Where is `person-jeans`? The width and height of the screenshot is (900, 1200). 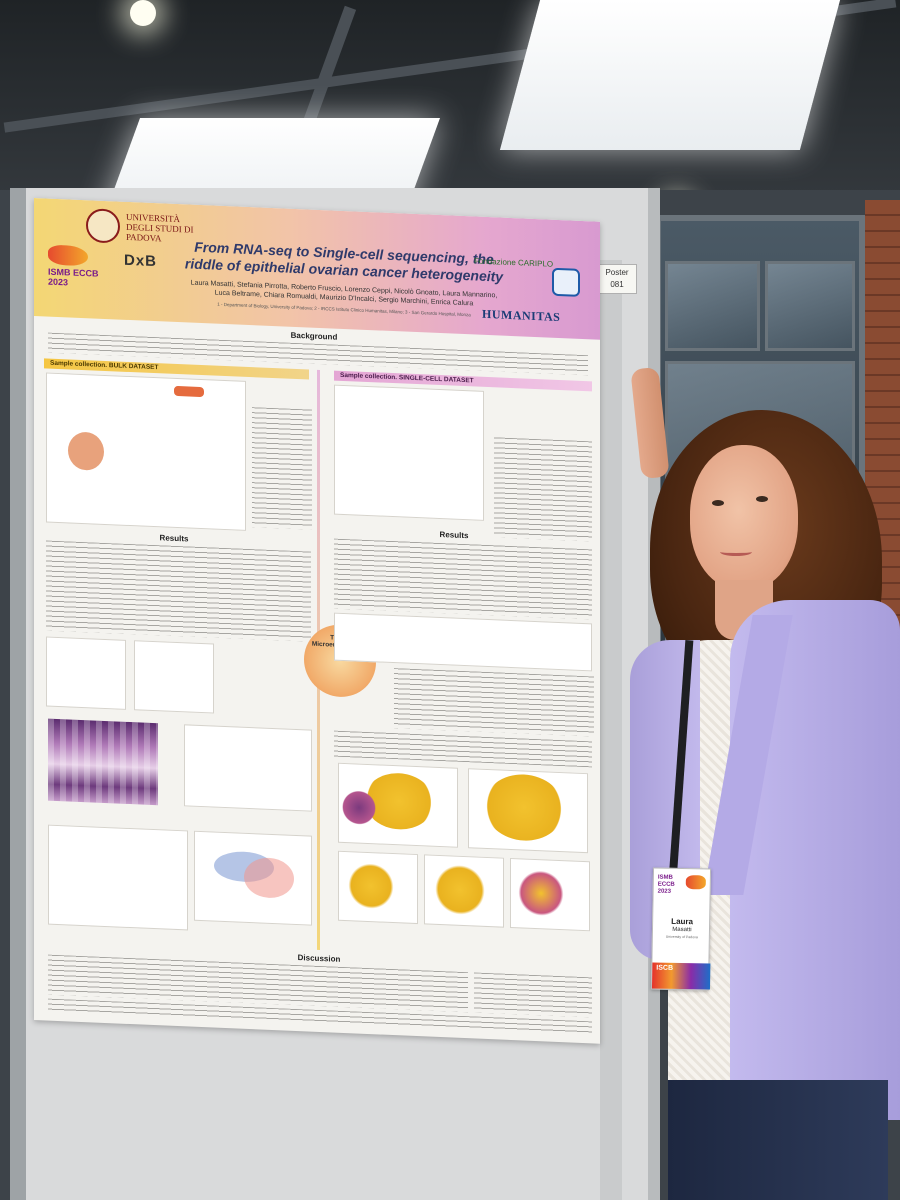
person-jeans is located at coordinates (778, 1140).